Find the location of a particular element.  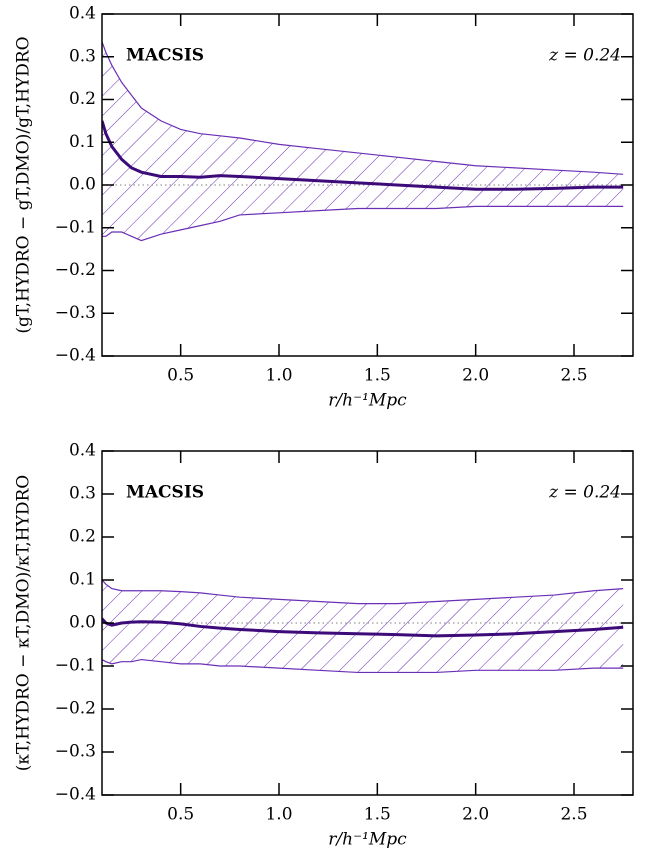

plot-area is located at coordinates (367, 626).